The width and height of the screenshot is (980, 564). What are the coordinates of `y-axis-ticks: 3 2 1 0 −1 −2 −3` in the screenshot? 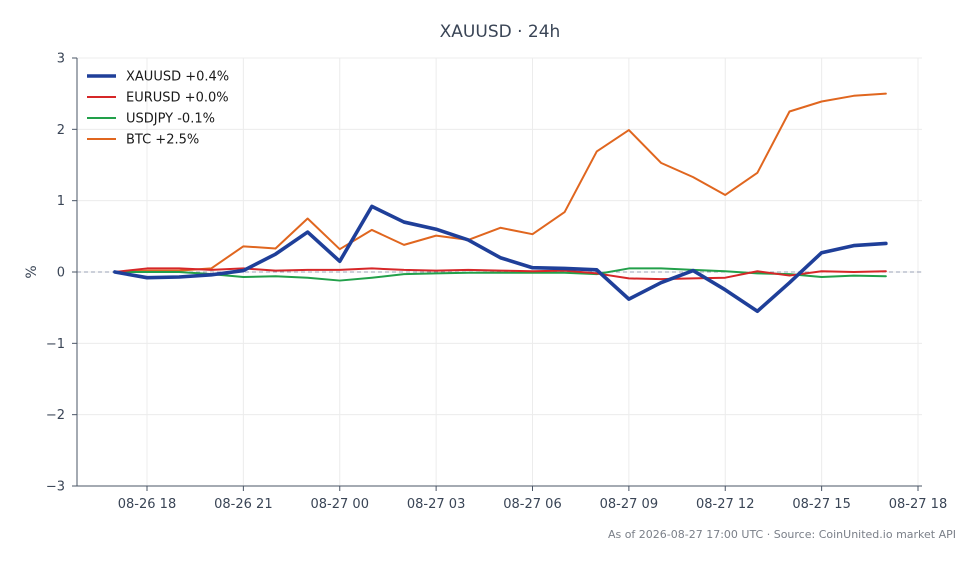 It's located at (61, 273).